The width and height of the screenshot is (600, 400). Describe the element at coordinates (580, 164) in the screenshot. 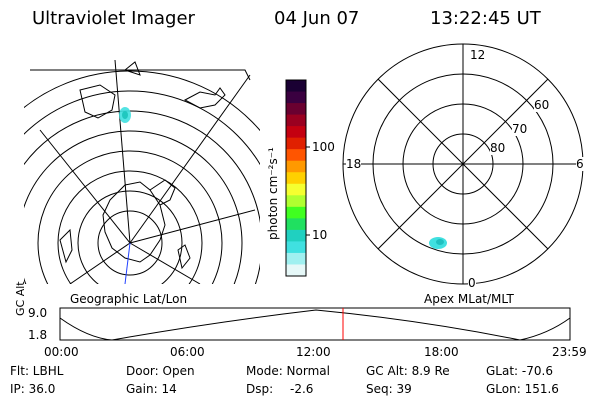

I see `mlt-label-6: 6` at that location.